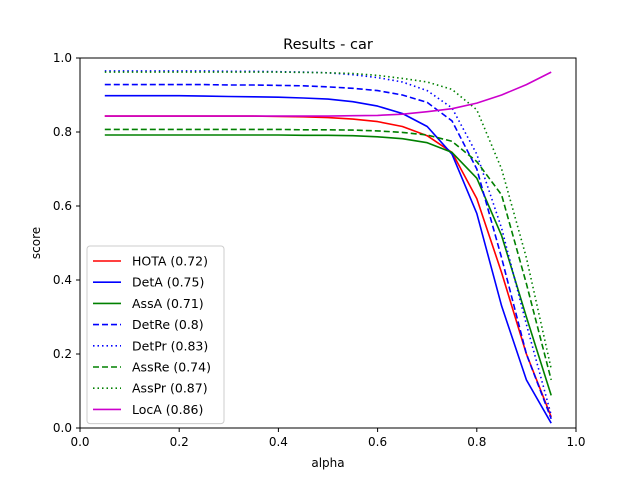  What do you see at coordinates (36, 243) in the screenshot?
I see `y-axis-title: score` at bounding box center [36, 243].